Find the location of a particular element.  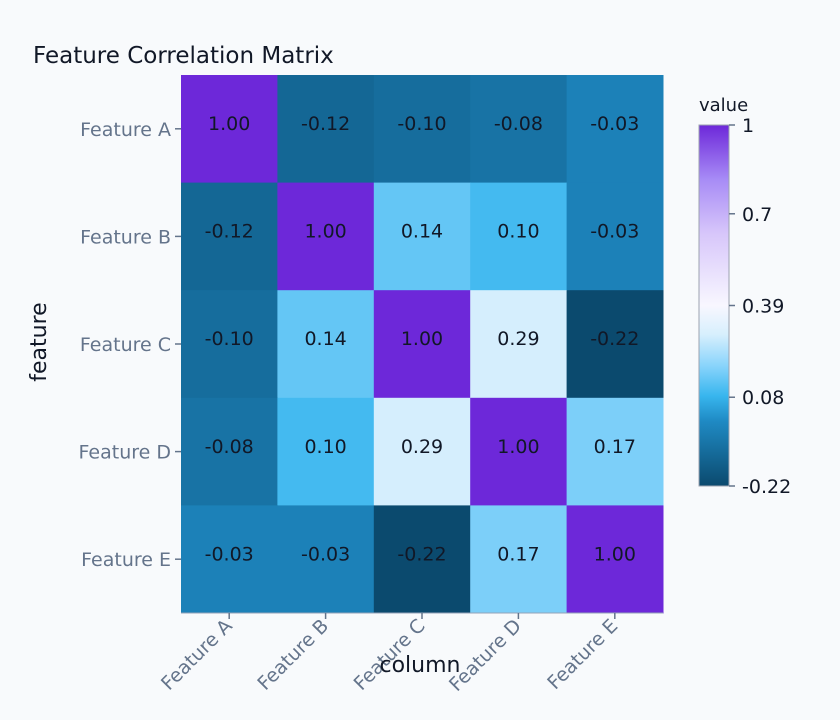

y-tick-label: Feature B is located at coordinates (125, 237).